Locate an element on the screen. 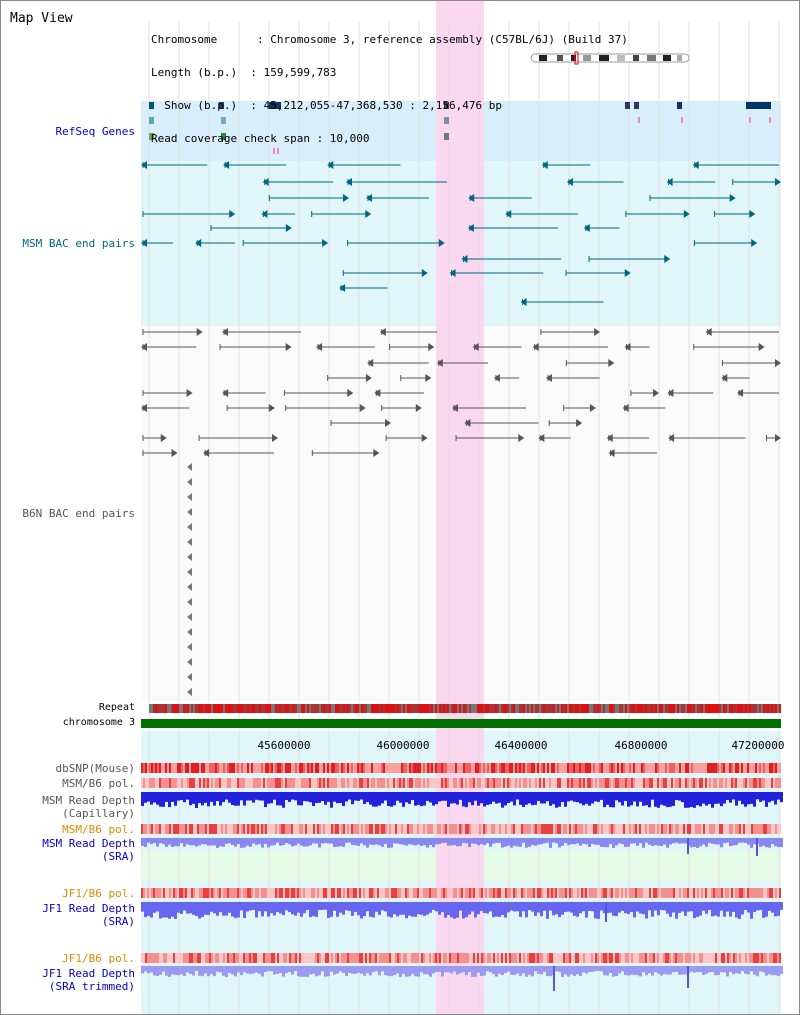 This screenshot has width=800, height=1015. header-line-coverage: Read coverage check span : 10,000 is located at coordinates (260, 138).